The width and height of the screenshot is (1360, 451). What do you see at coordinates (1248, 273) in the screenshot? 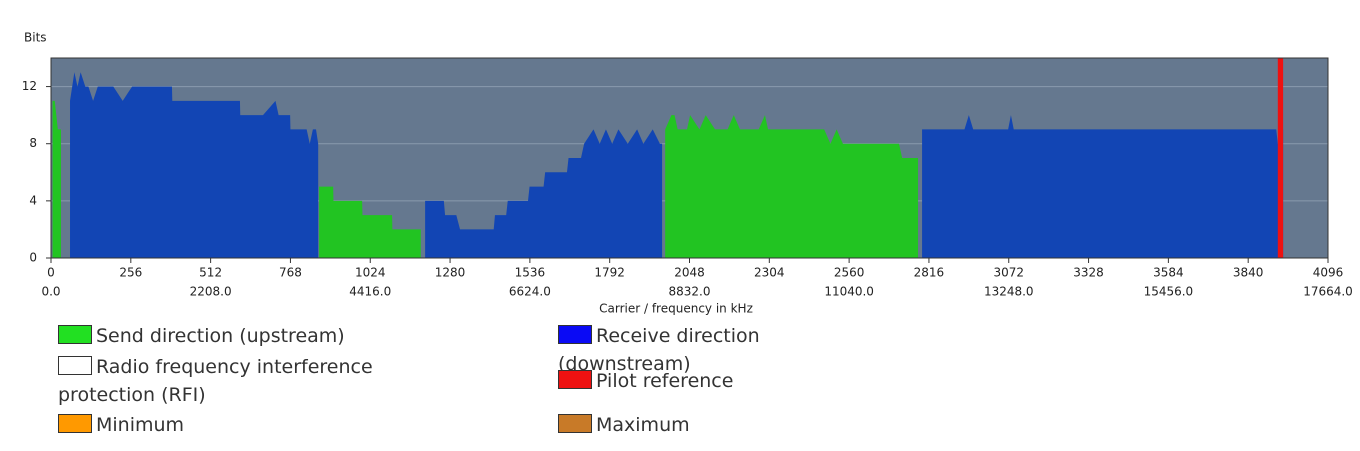
I see `x-tick-label: 3840` at bounding box center [1248, 273].